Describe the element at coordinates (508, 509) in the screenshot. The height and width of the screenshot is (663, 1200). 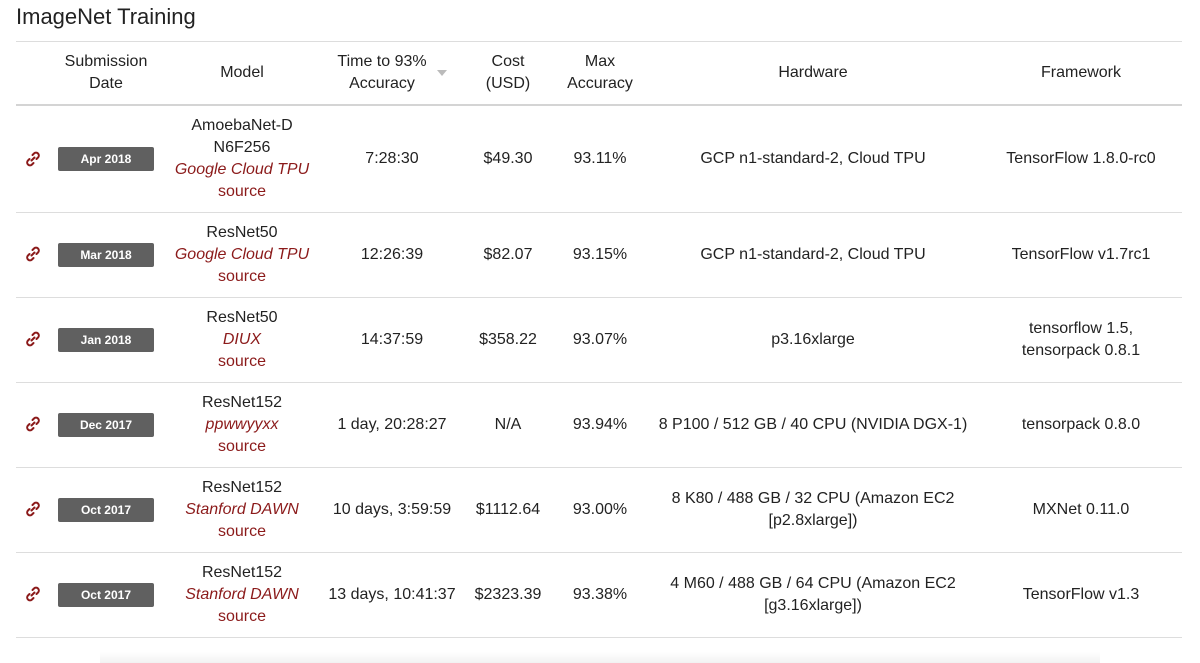
I see `cost-cell: $1112.64` at that location.